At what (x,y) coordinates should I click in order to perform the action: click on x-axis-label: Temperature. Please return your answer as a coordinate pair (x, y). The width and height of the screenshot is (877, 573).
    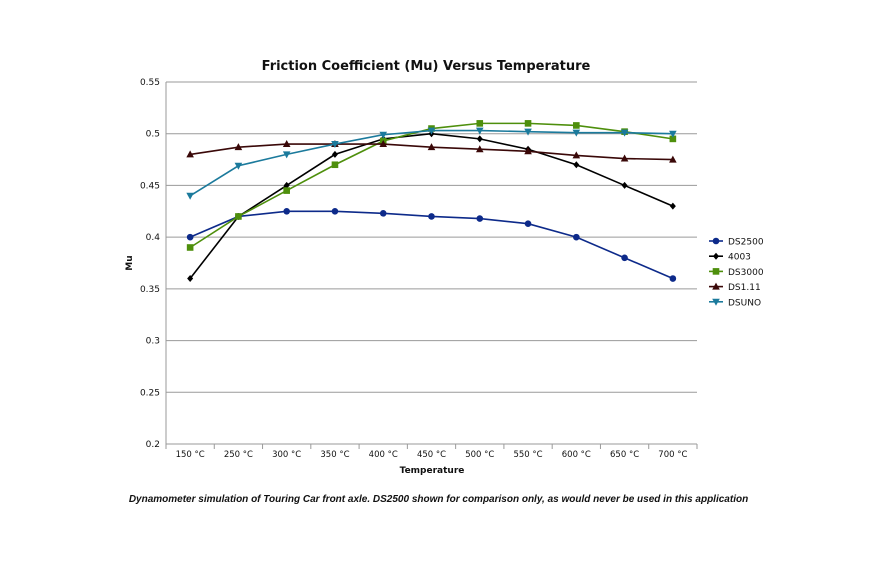
    Looking at the image, I should click on (432, 471).